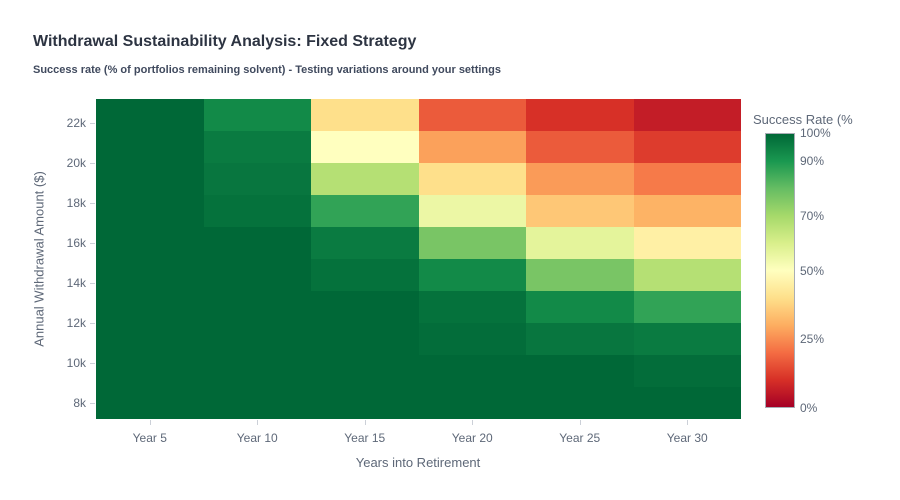 This screenshot has width=900, height=500. I want to click on x-axis-title: Years into Retirement, so click(418, 462).